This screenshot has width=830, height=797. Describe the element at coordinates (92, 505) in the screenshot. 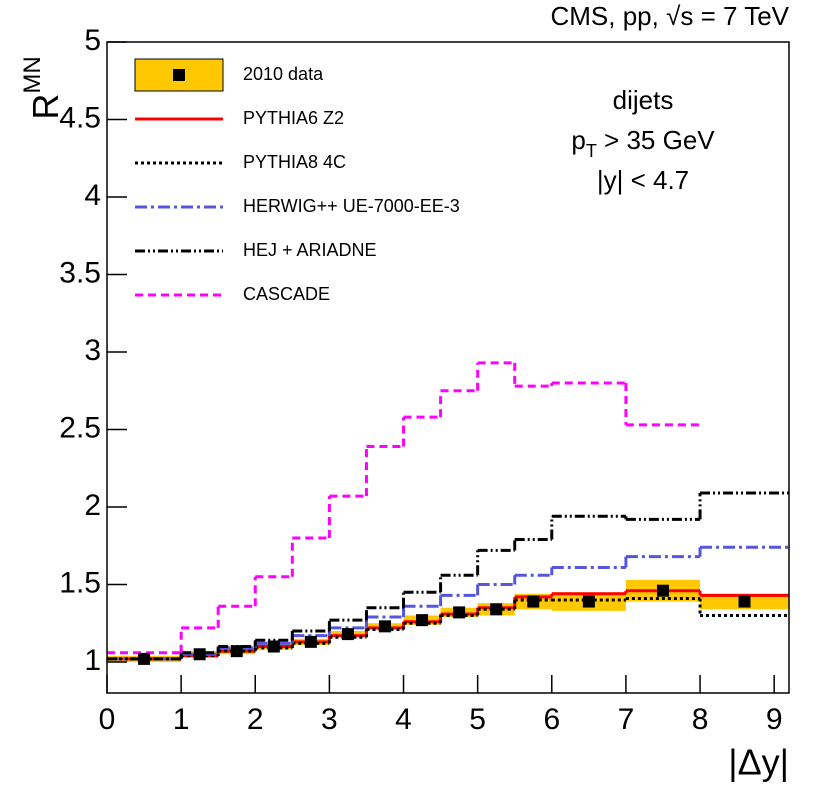

I see `y-tick-label: 2` at that location.